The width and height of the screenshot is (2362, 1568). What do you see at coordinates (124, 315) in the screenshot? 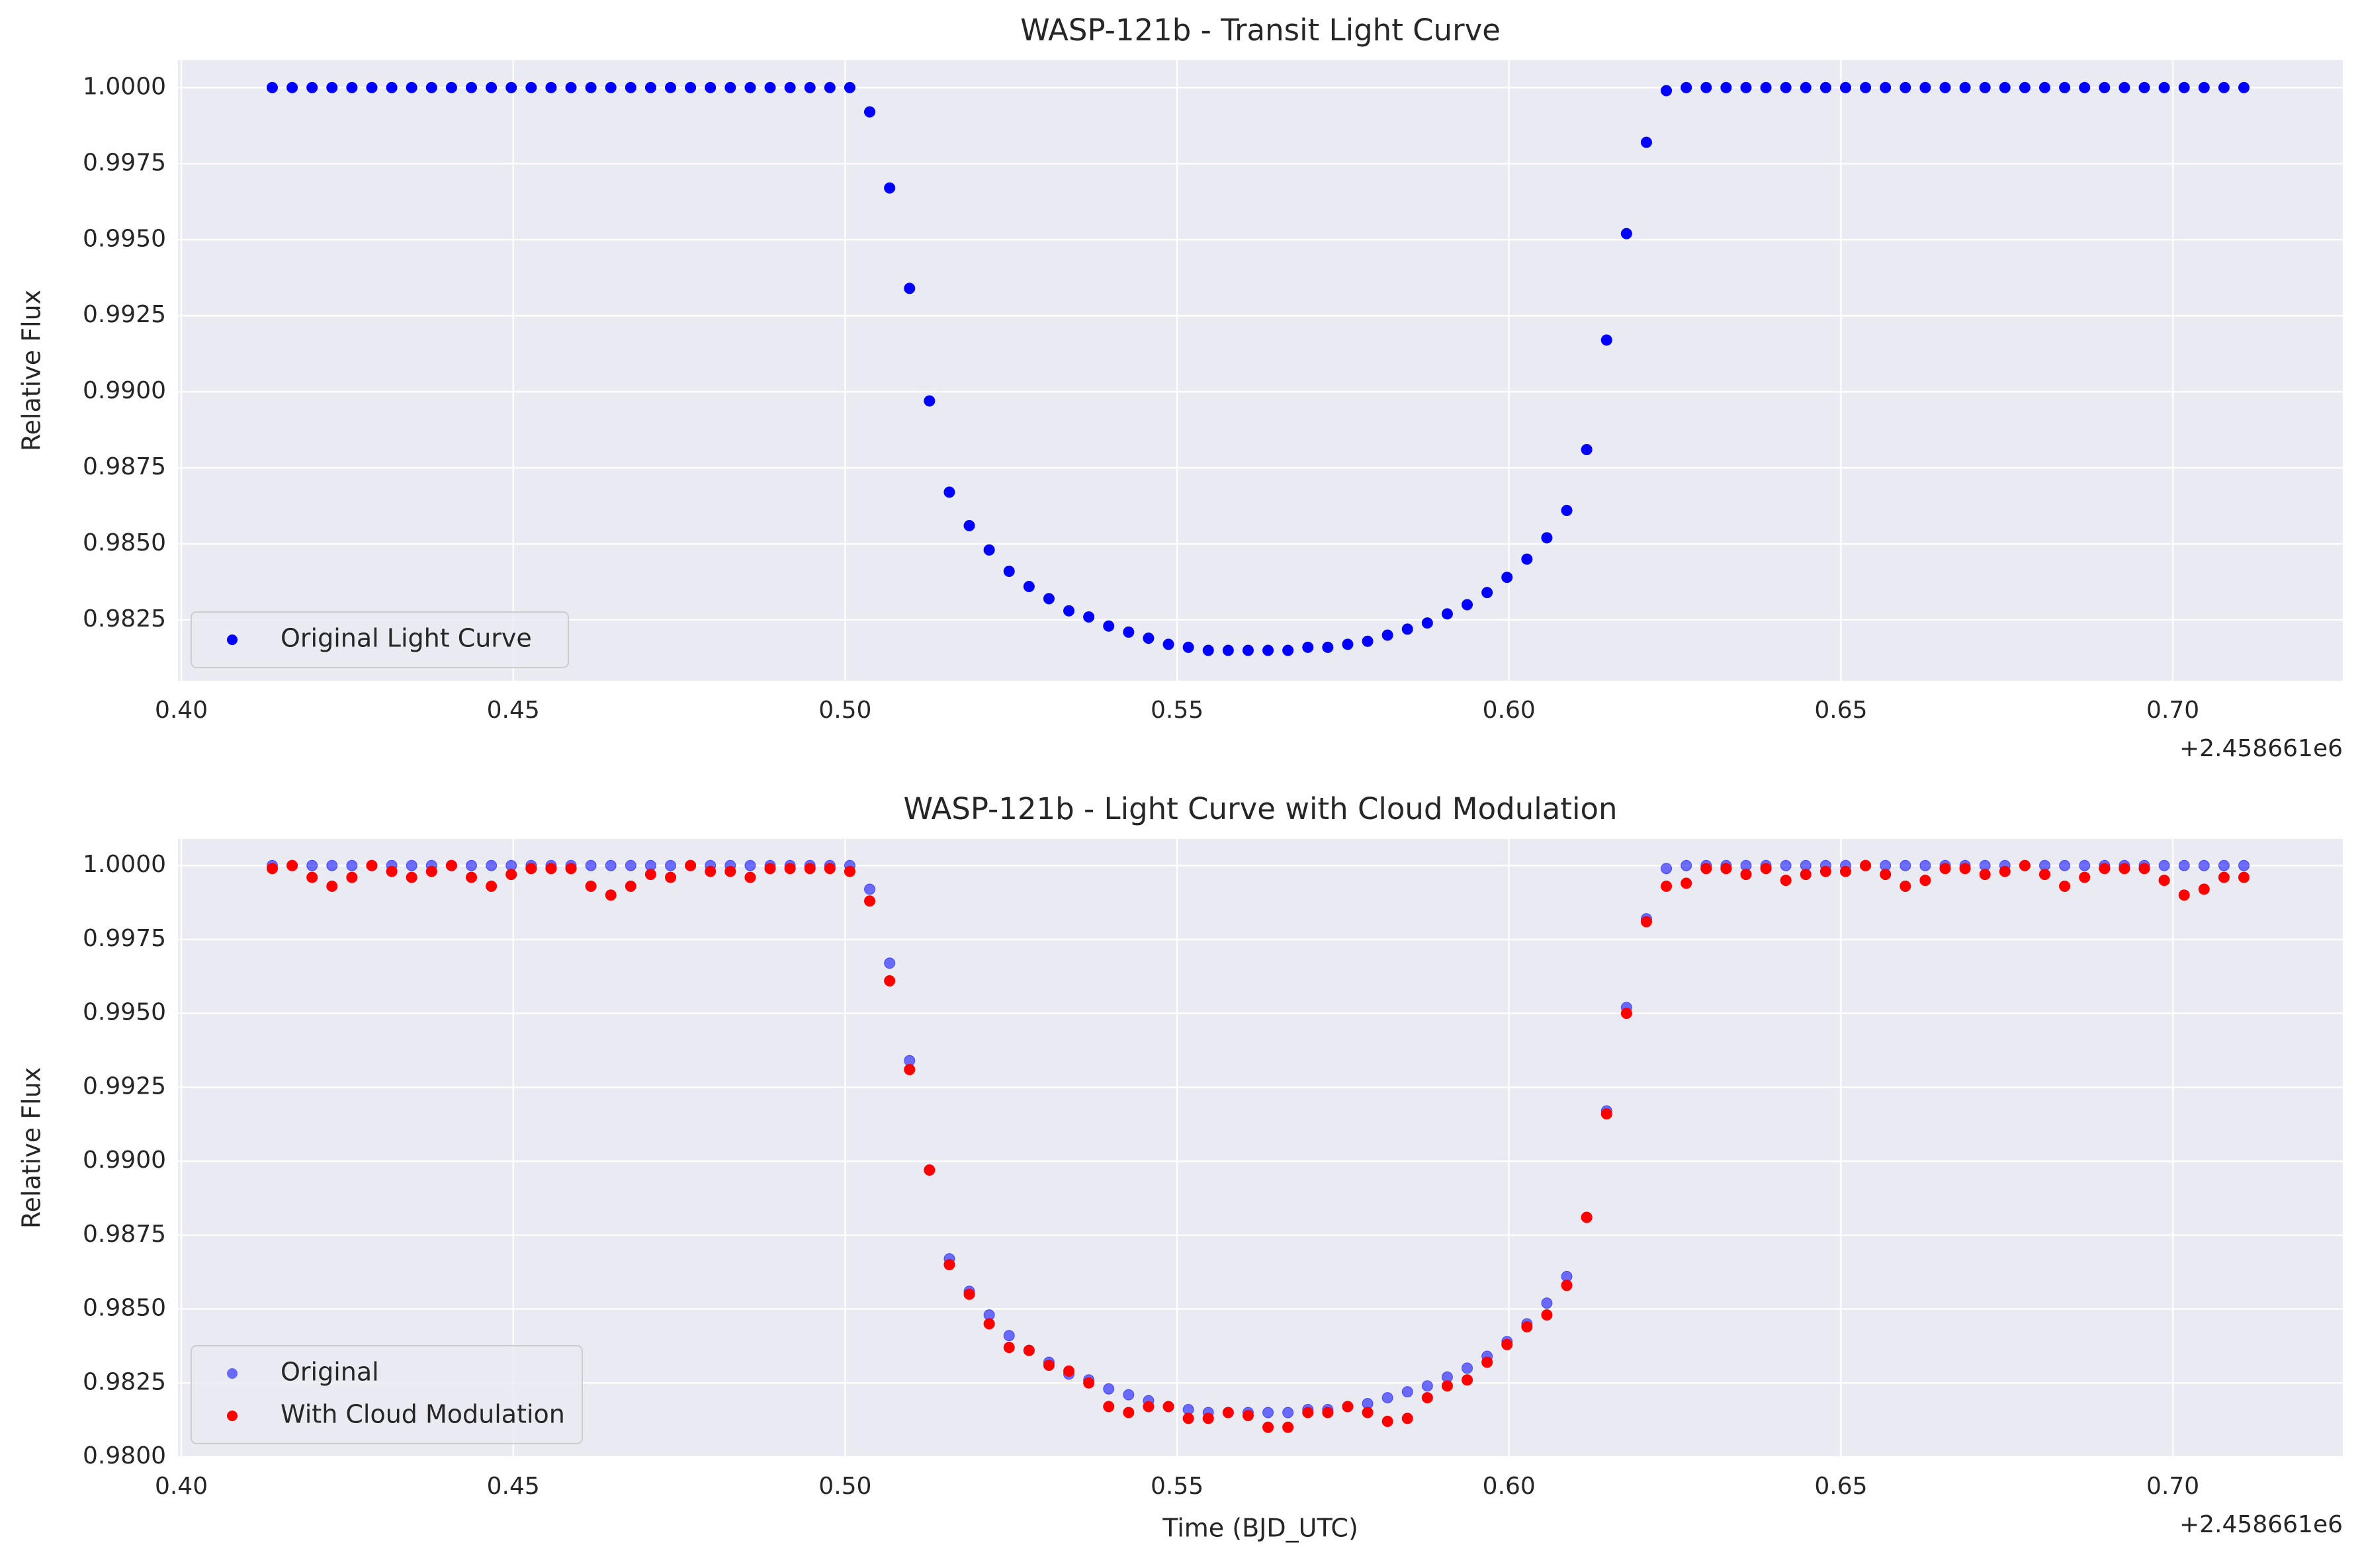
I see `y-tick-label: 0.9925` at bounding box center [124, 315].